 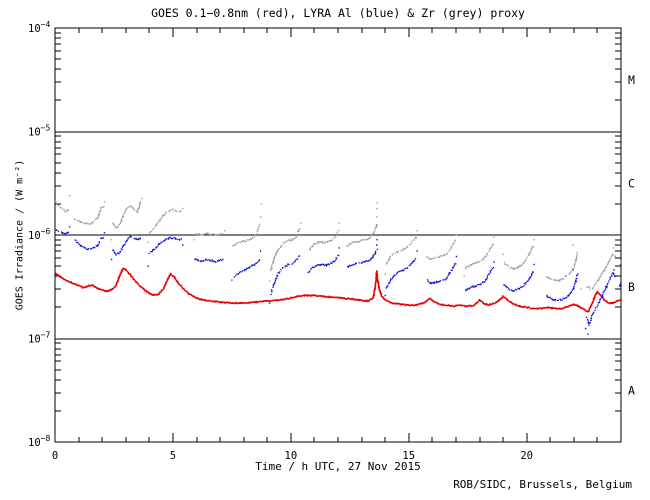 What do you see at coordinates (338, 466) in the screenshot?
I see `x-axis-label: Time / h UTC, 27 Nov 2015` at bounding box center [338, 466].